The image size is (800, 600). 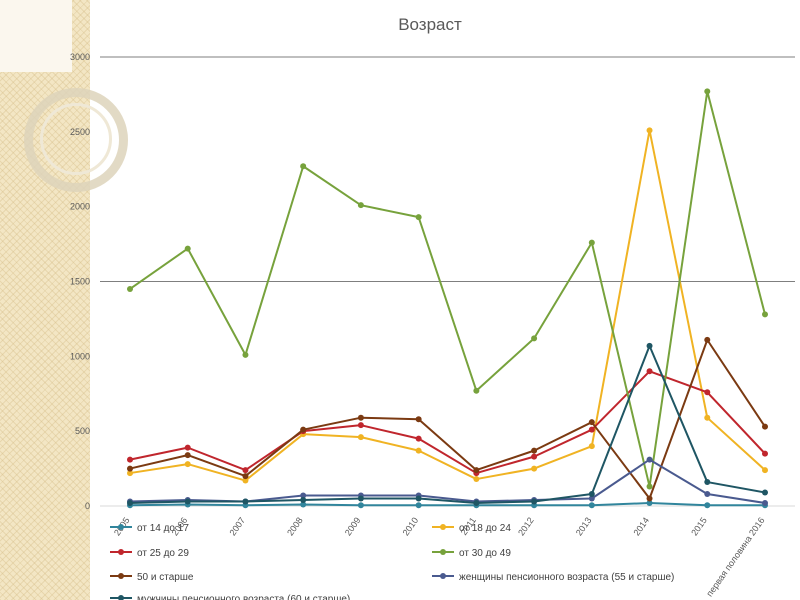 What do you see at coordinates (165, 577) in the screenshot?
I see `legend-label: 50 и старше` at bounding box center [165, 577].